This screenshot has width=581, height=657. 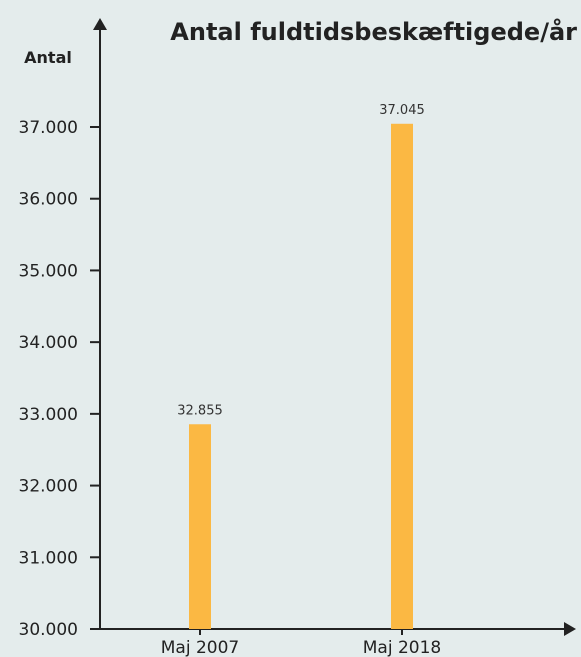 What do you see at coordinates (301, 643) in the screenshot?
I see `x-axis-categories: Maj 2007 Maj 2018` at bounding box center [301, 643].